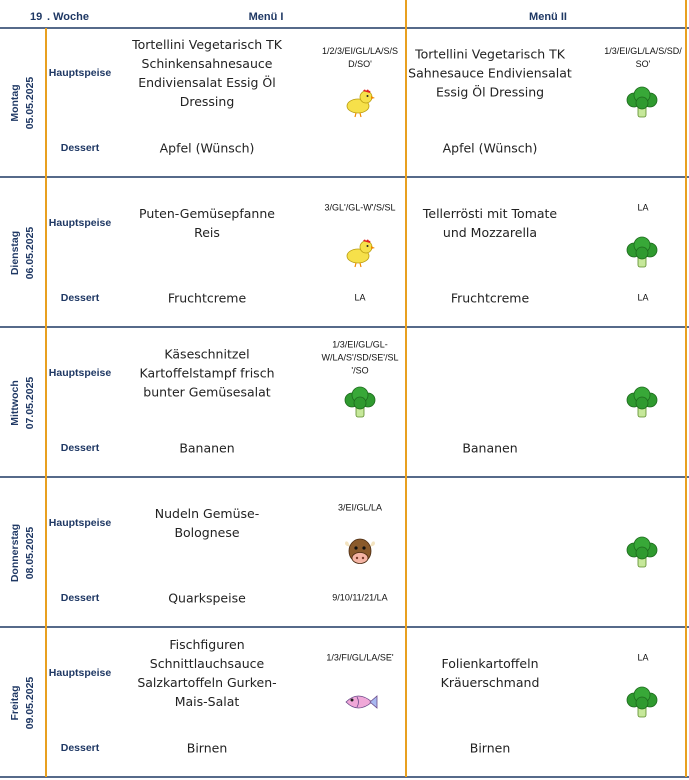 Image resolution: width=689 pixels, height=780 pixels. I want to click on allergen-codes-line: 3/GL'/GL-W'/S/SL, so click(360, 207).